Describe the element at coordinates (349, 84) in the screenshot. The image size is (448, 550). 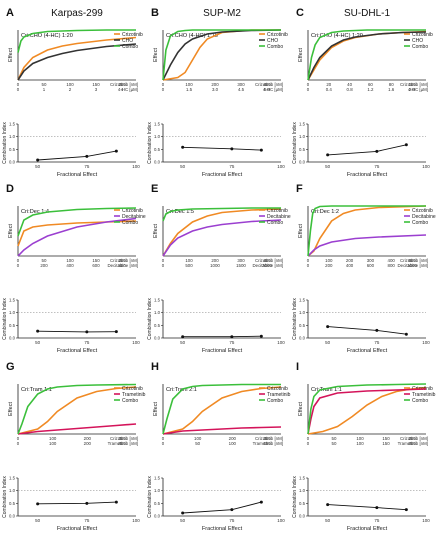
I see `x-tick-label: 40` at that location.